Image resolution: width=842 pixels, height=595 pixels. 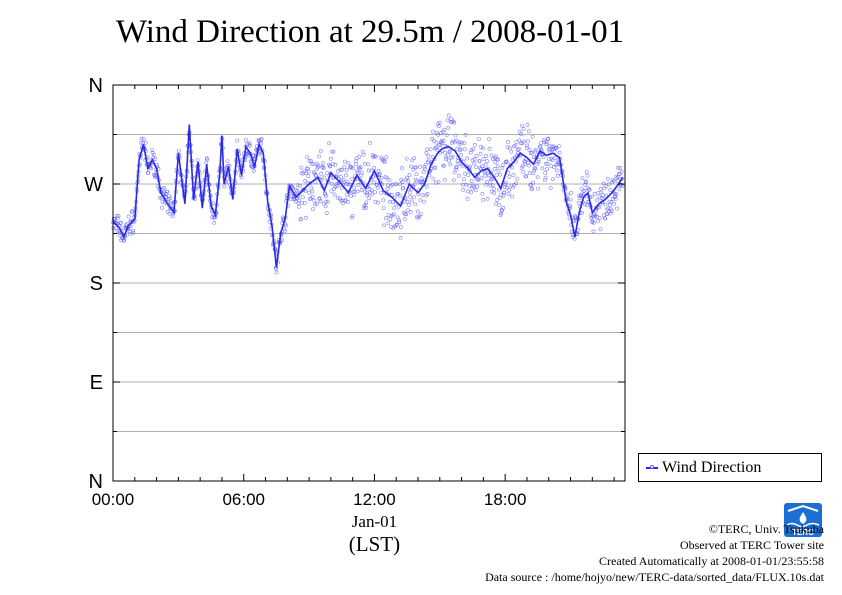 I want to click on chart-title: Wind Direction at 29.5m / 2008-01-01, so click(x=370, y=32).